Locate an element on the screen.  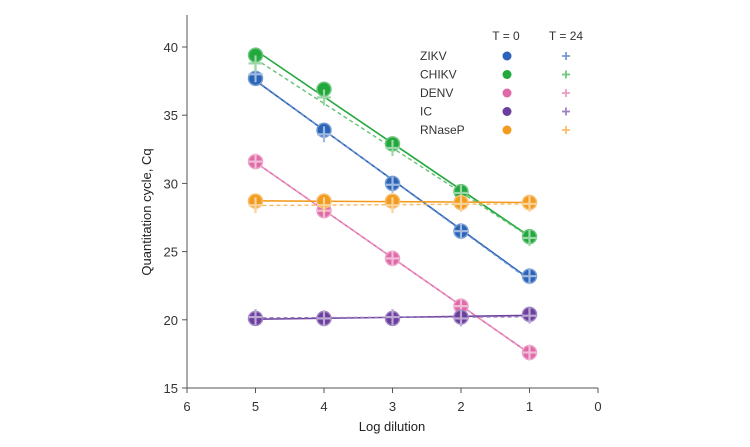
fit-line-t24-rnasep is located at coordinates (392, 205).